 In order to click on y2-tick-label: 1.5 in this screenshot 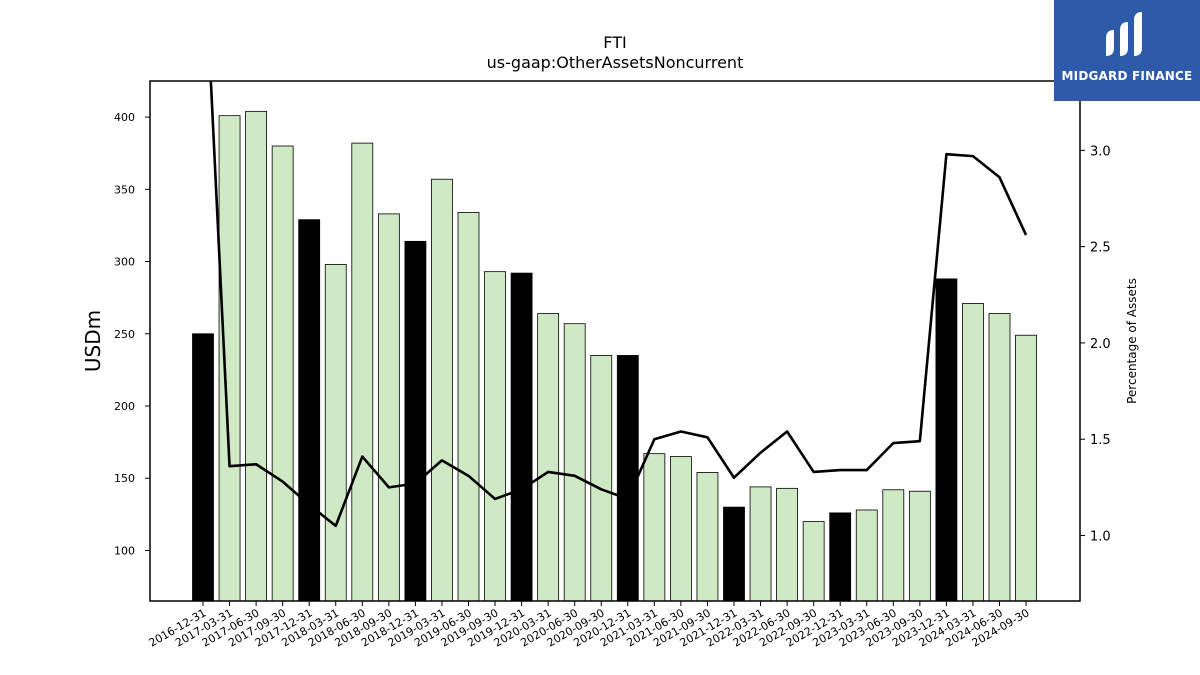, I will do `click(1100, 440)`.